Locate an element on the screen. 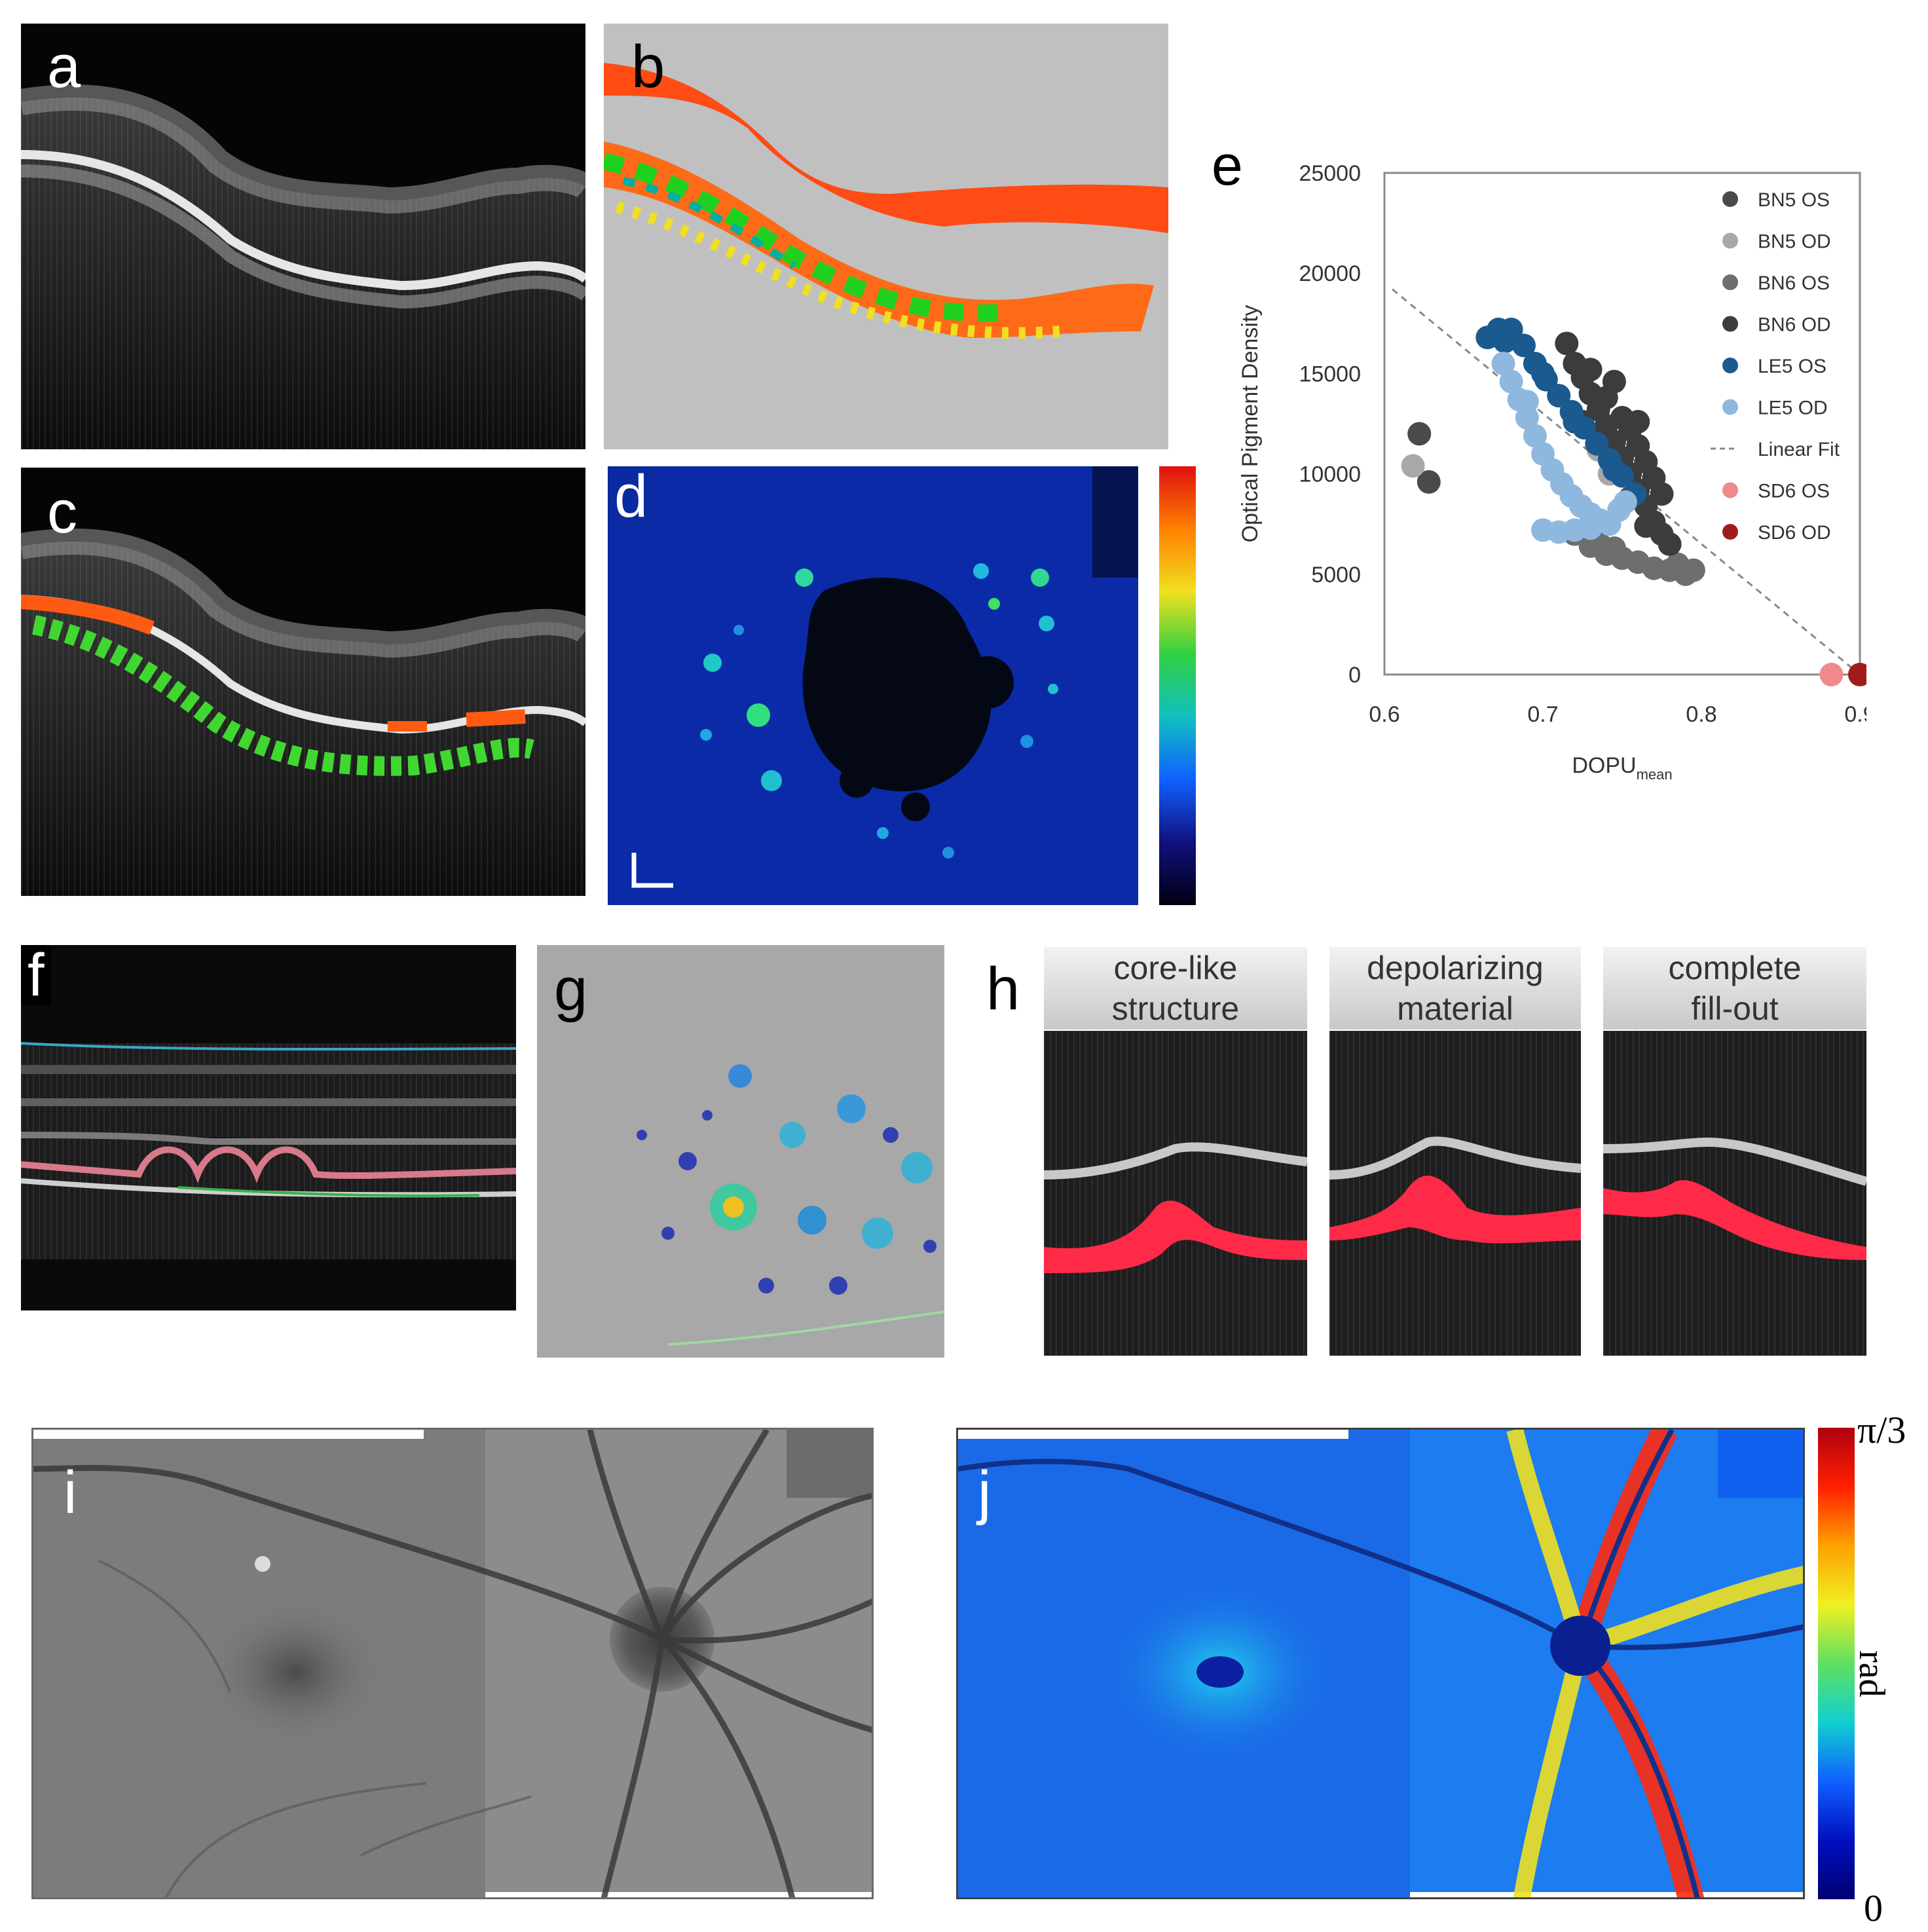 The image size is (1928, 1932). colorbar-unit-label: rad is located at coordinates (1871, 1674).